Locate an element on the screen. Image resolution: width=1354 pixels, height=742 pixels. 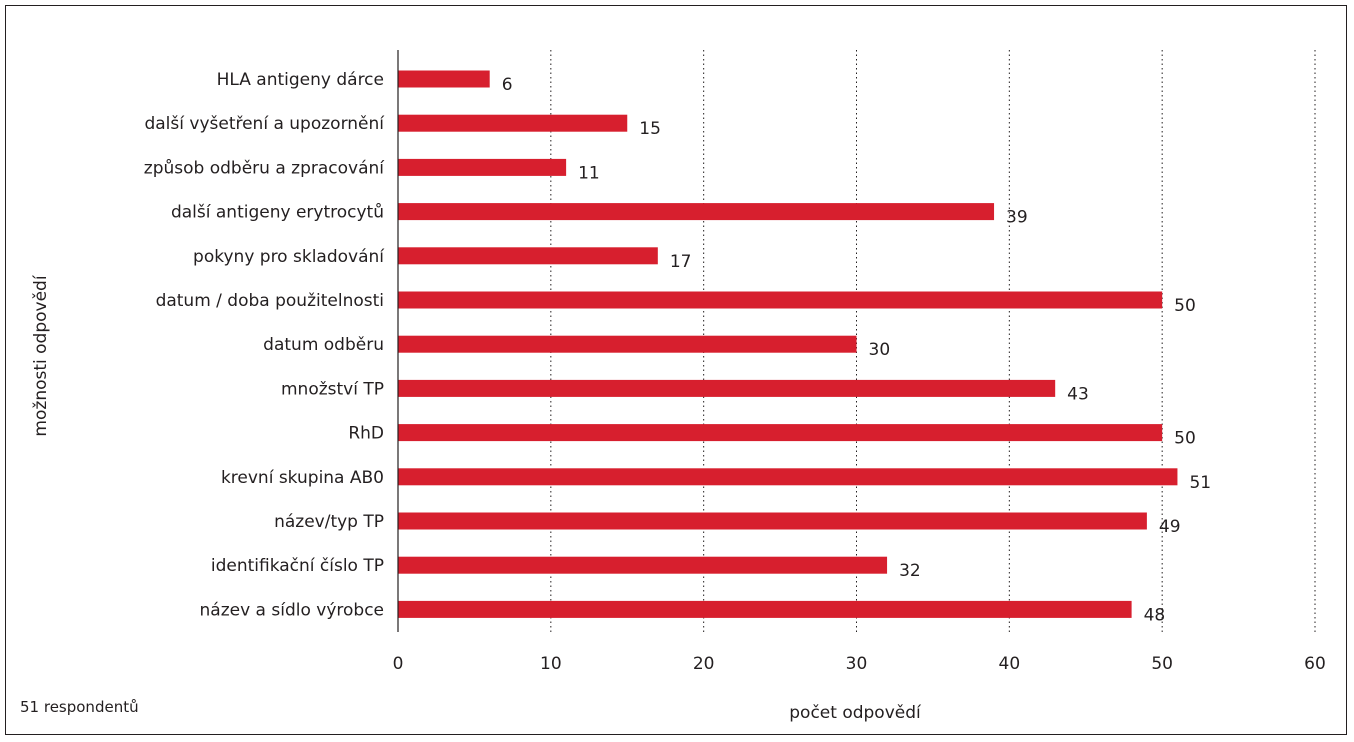
value-label: 17 is located at coordinates (681, 262).